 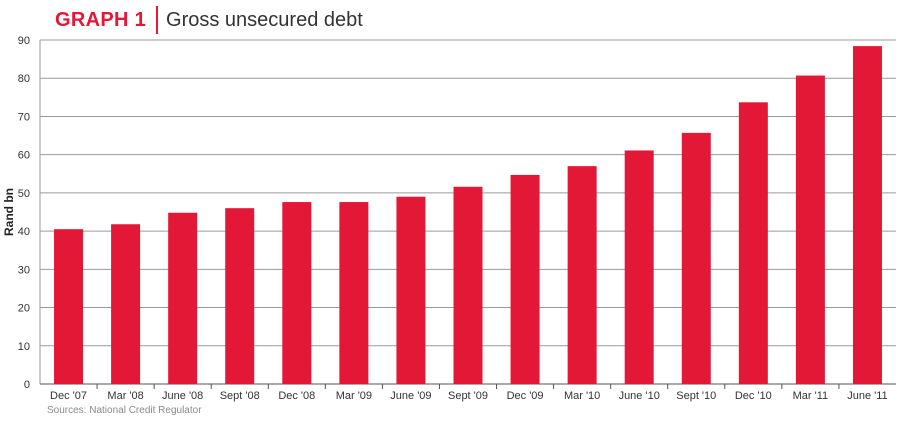 I want to click on source-note: Sources: National Credit Regulator, so click(x=124, y=410).